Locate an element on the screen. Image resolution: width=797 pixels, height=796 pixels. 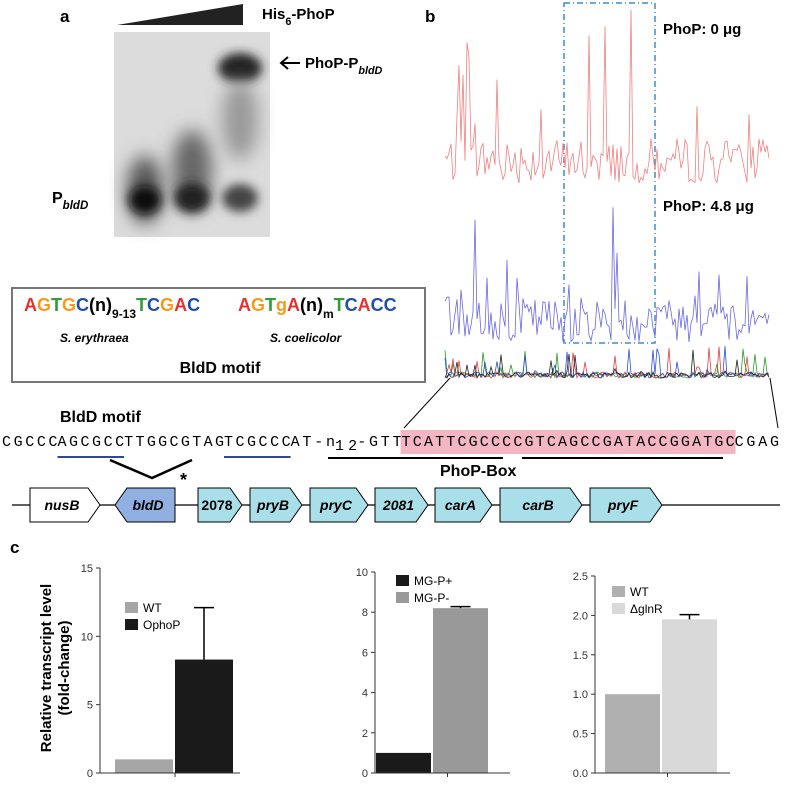
y-tick-label: 0.5 is located at coordinates (580, 735).